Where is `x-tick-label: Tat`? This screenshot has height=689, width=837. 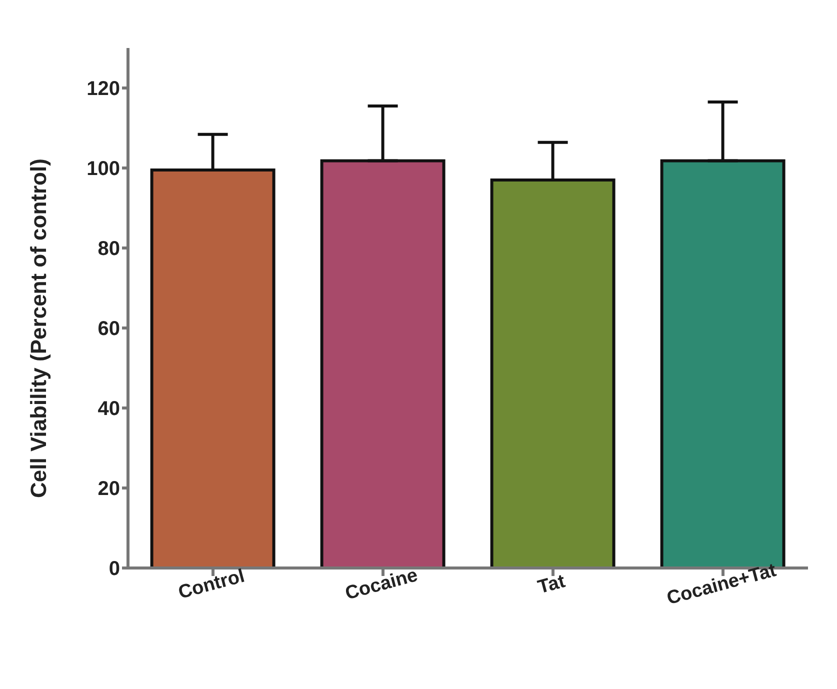 x-tick-label: Tat is located at coordinates (552, 584).